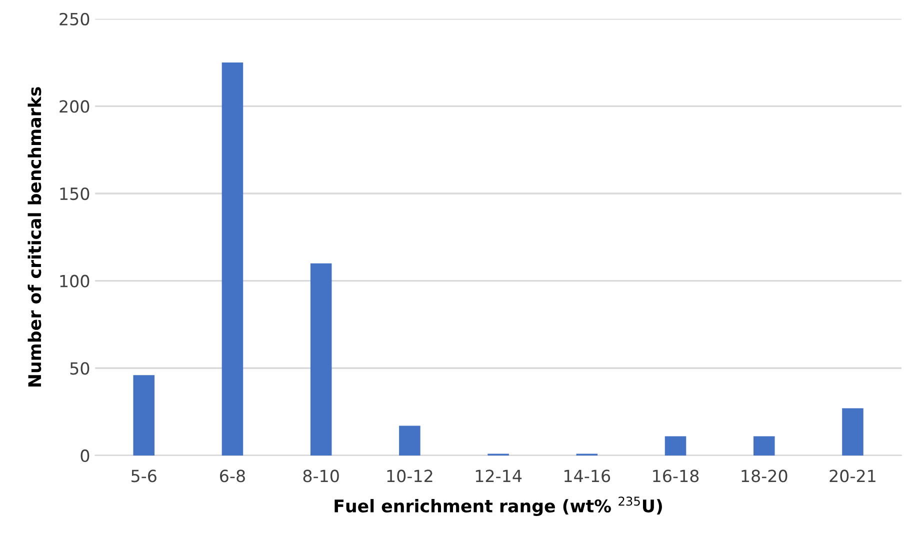 This screenshot has height=539, width=906. What do you see at coordinates (232, 476) in the screenshot?
I see `x-tick-label: 6-8` at bounding box center [232, 476].